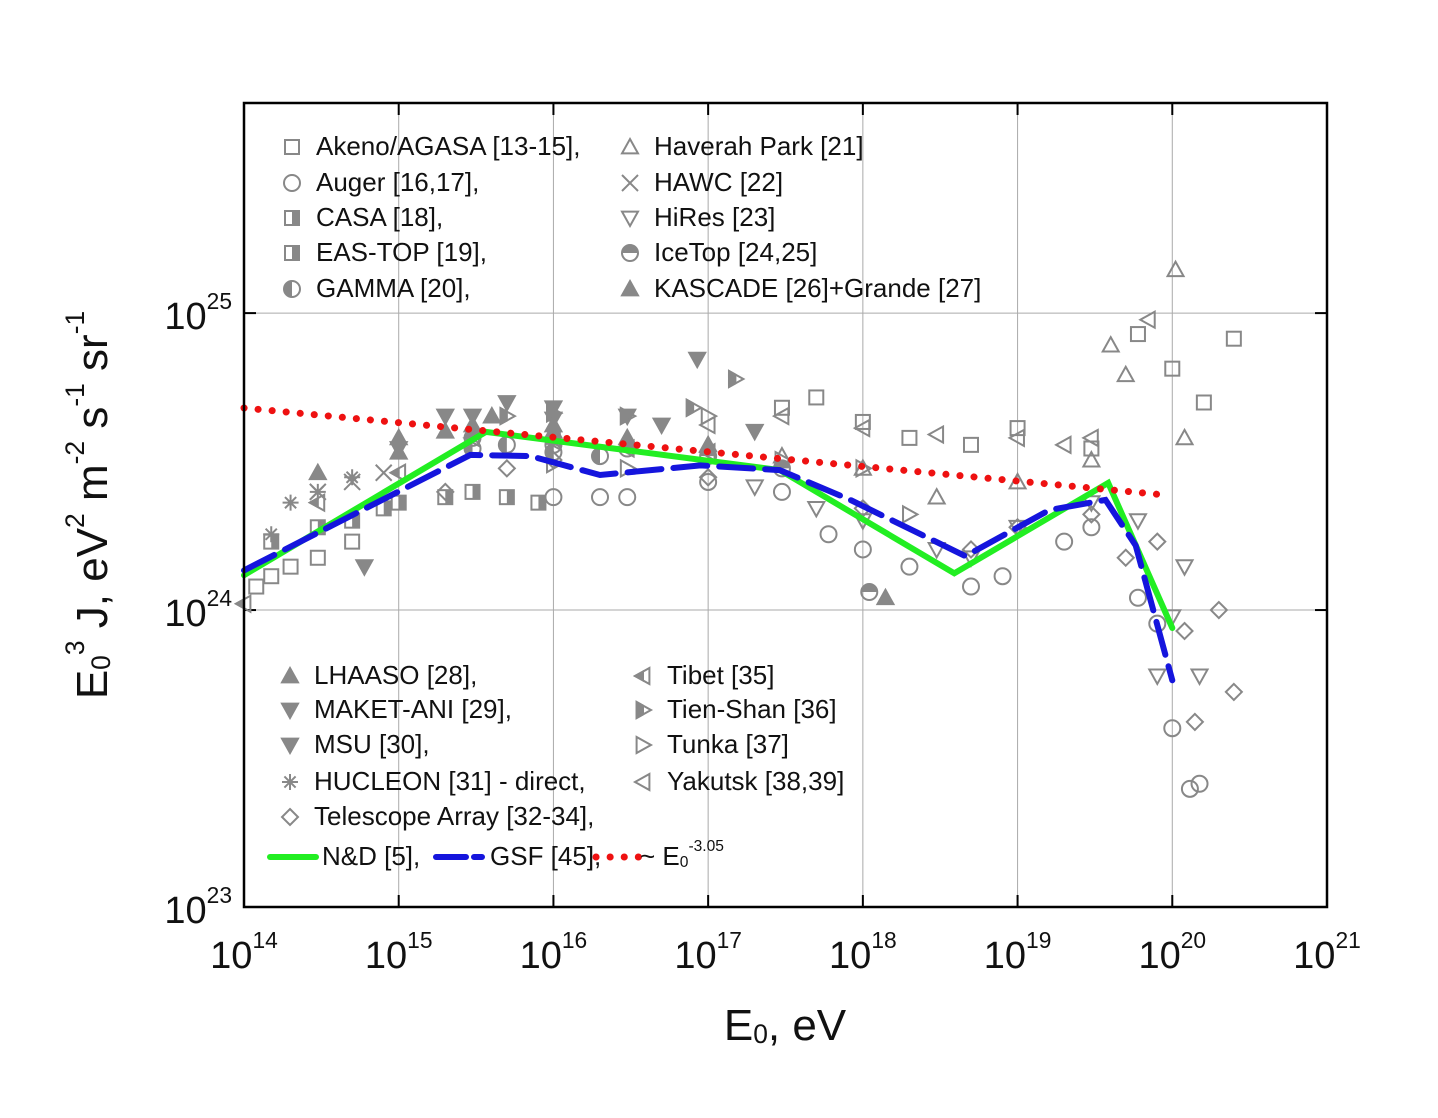 This screenshot has height=1118, width=1438. I want to click on legend-label: LHAASO [28],, so click(395, 675).